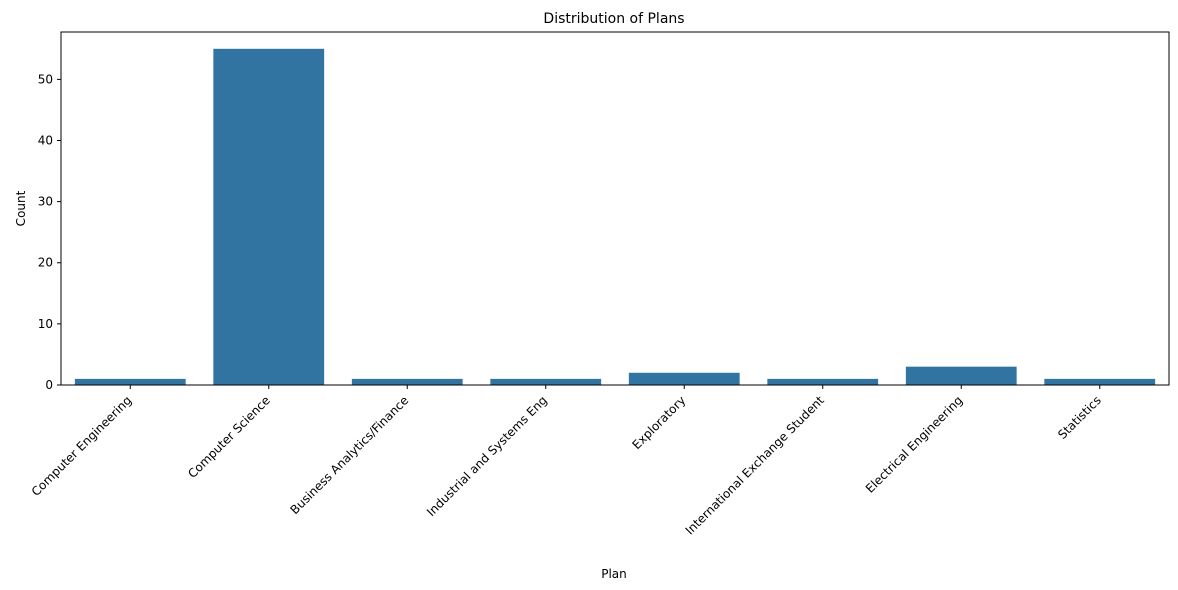 The image size is (1178, 590). I want to click on y-tick-label-0: 0, so click(49, 385).